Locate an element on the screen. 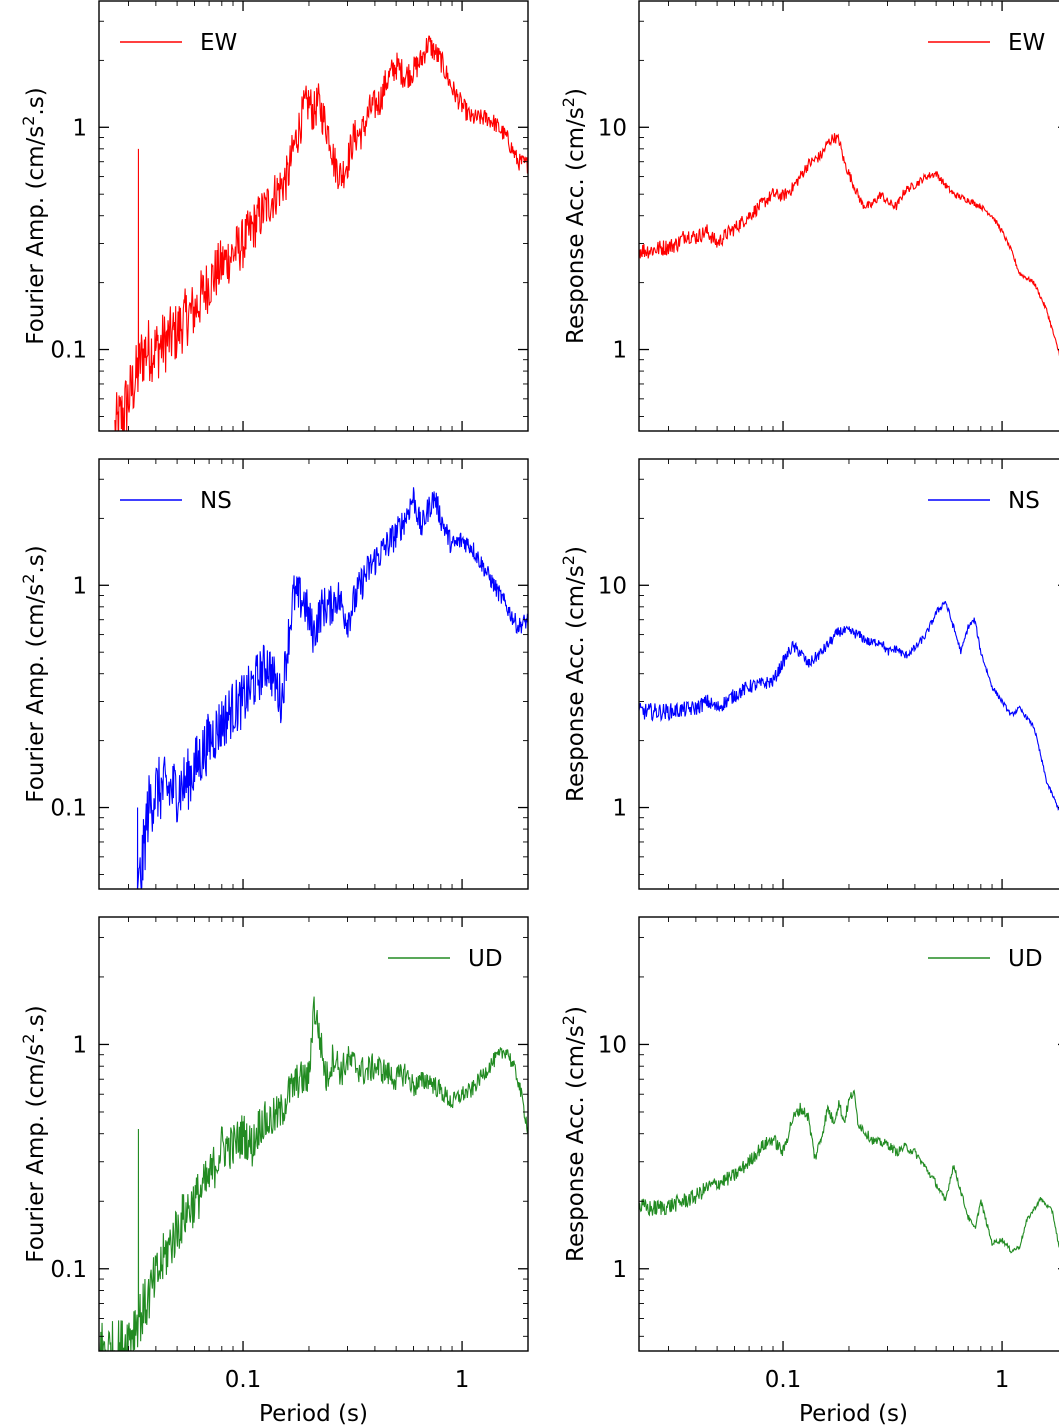  chart-panel-response-ew: 1 10 Response Acc. (cm/s2) EW is located at coordinates (809, 216).